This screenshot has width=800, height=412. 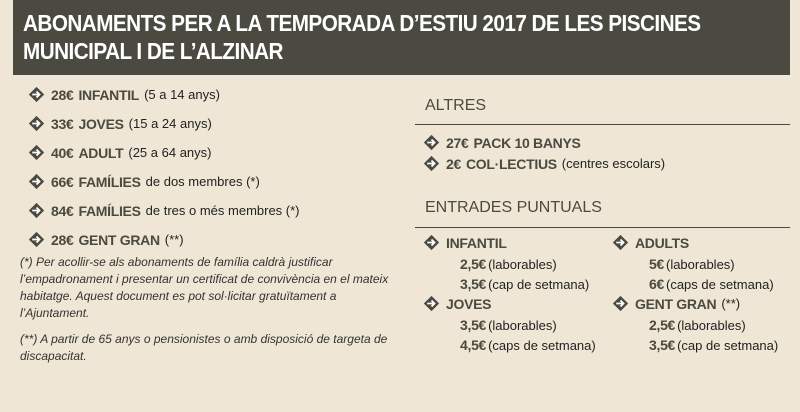 I want to click on entry-price: 5€, so click(x=656, y=264).